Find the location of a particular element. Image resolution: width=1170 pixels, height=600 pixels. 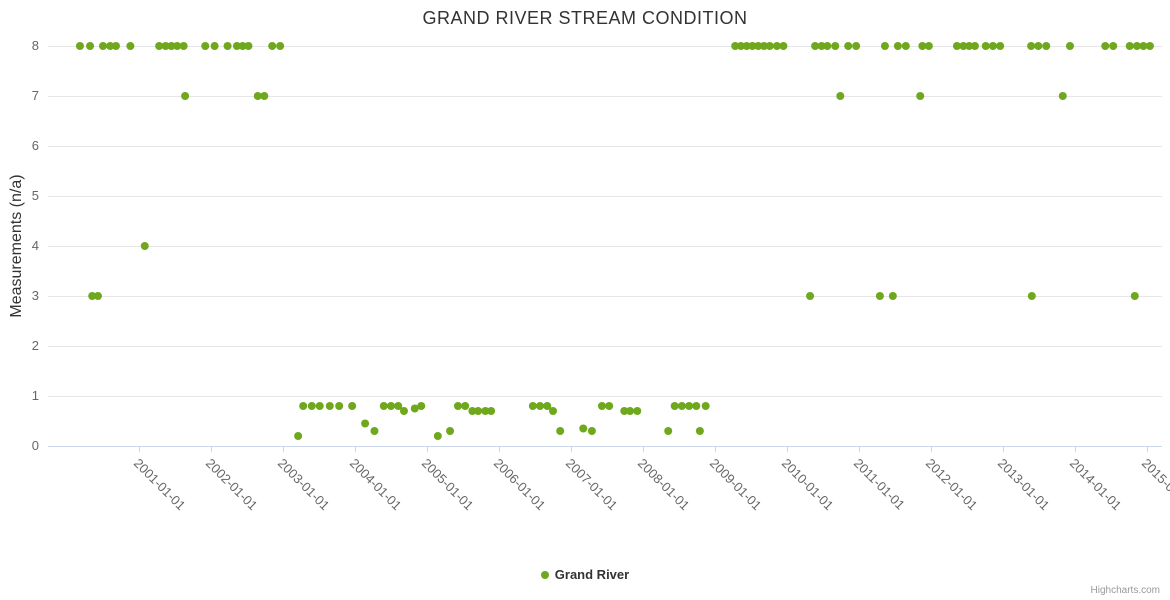

credits-link: Highcharts.com is located at coordinates (1125, 590).